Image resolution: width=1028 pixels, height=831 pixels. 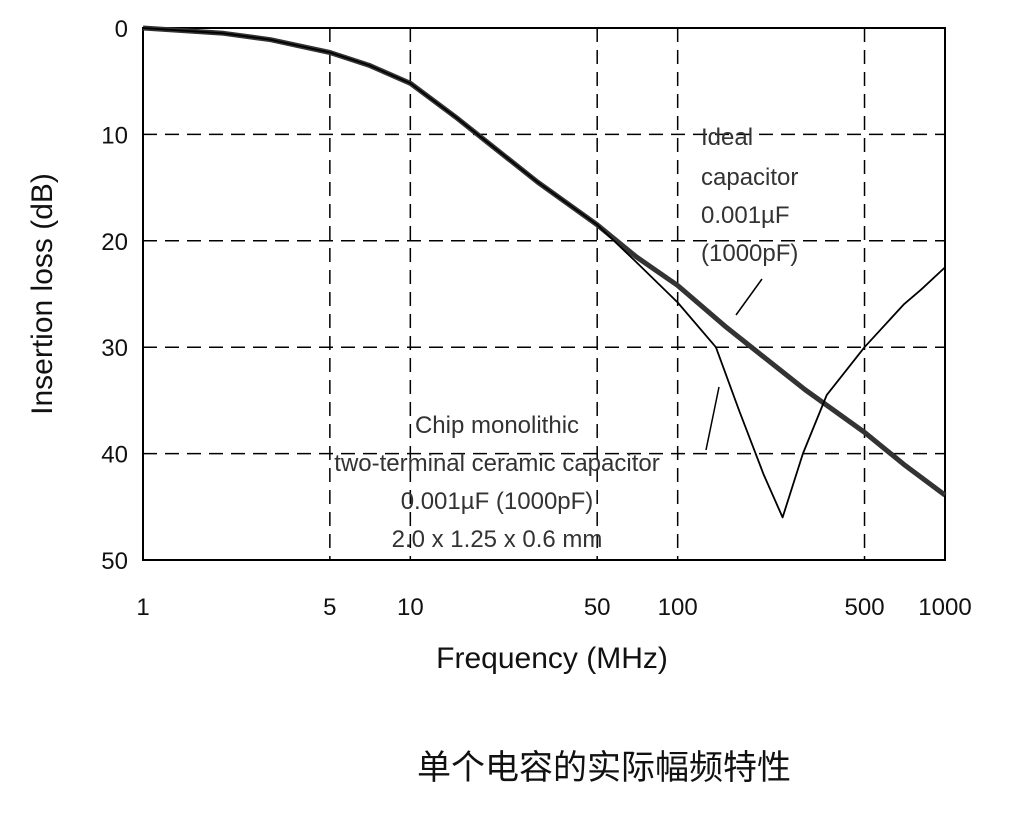 I want to click on svg-text: two-terminal ceramic capacitor, so click(x=496, y=463).